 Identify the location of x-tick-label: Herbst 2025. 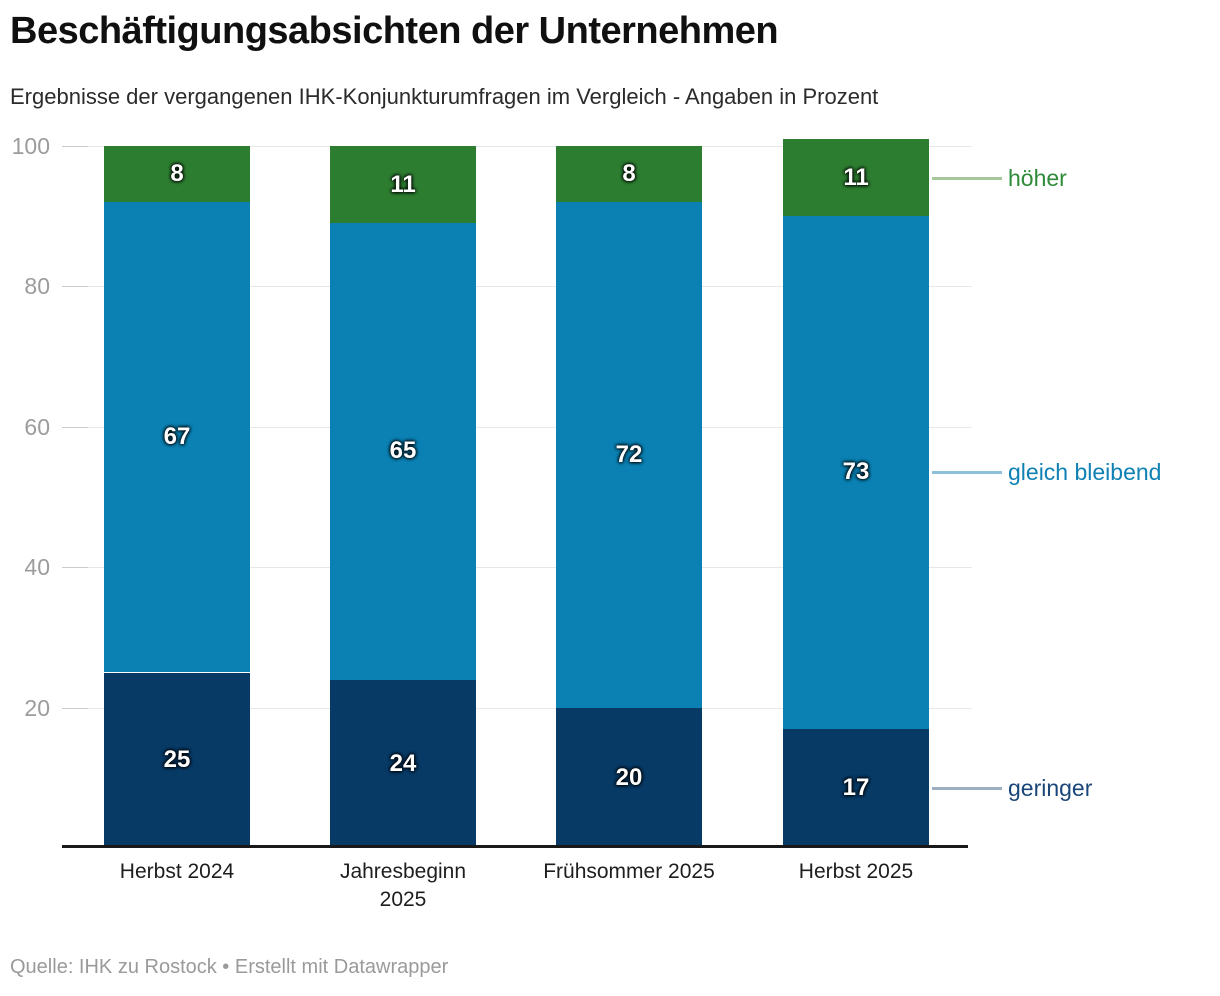
(856, 871).